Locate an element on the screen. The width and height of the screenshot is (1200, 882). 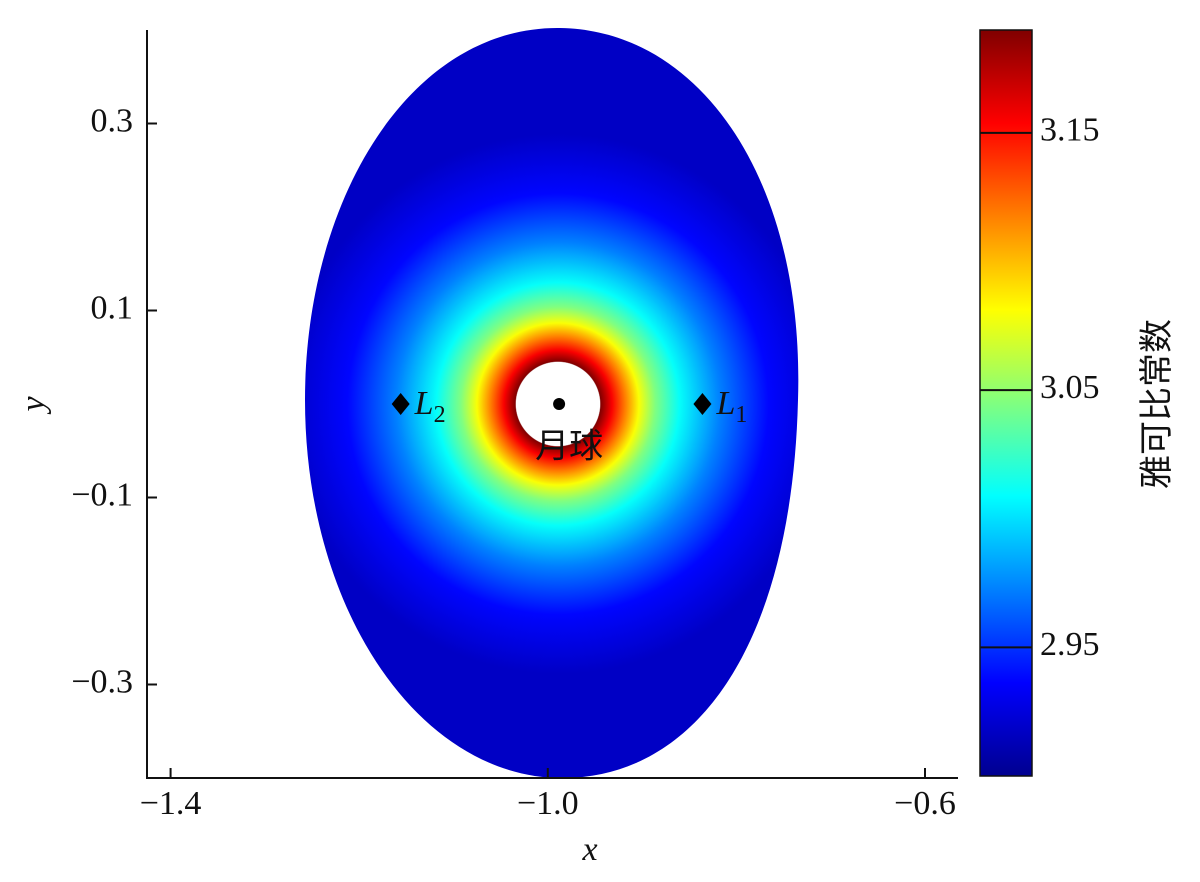
y-tick-label: 0.3 is located at coordinates (112, 120).